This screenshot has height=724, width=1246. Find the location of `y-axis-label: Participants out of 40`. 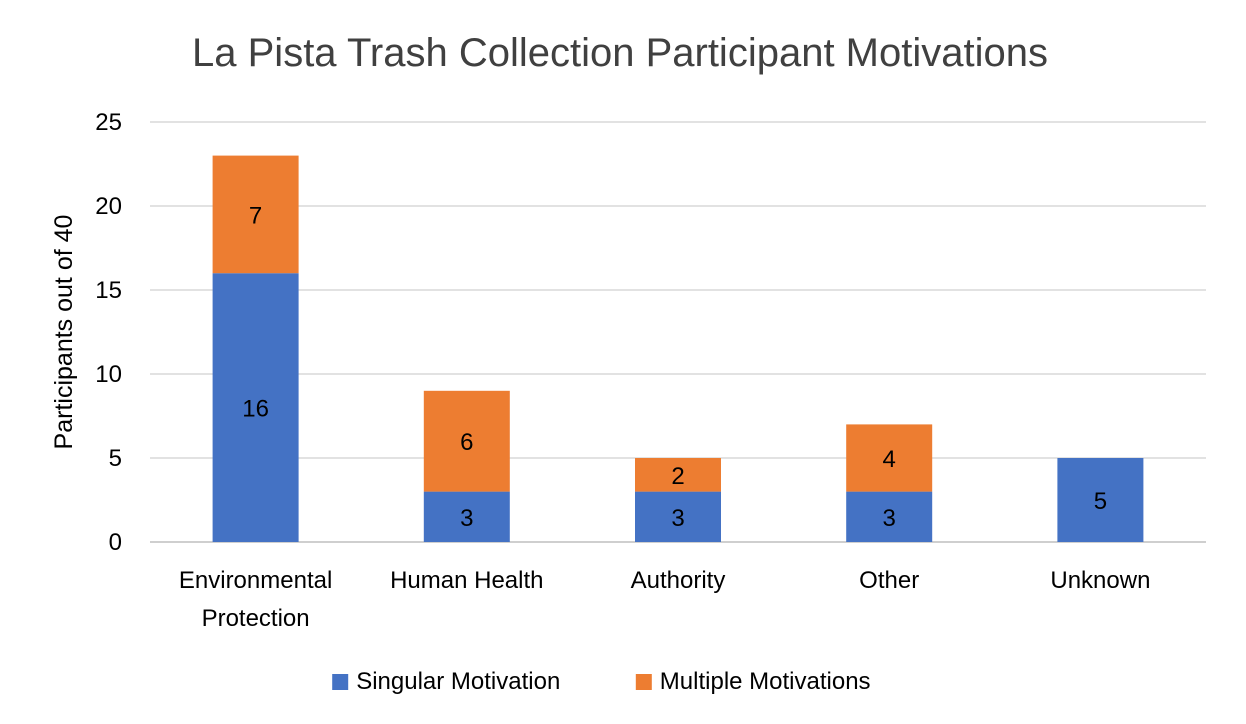

y-axis-label: Participants out of 40 is located at coordinates (64, 332).